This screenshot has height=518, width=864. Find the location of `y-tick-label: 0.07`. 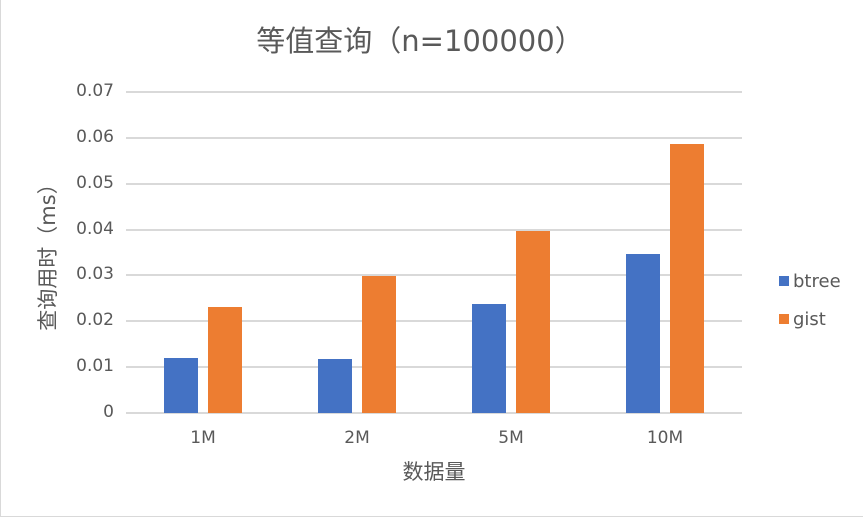

y-tick-label: 0.07 is located at coordinates (95, 91).